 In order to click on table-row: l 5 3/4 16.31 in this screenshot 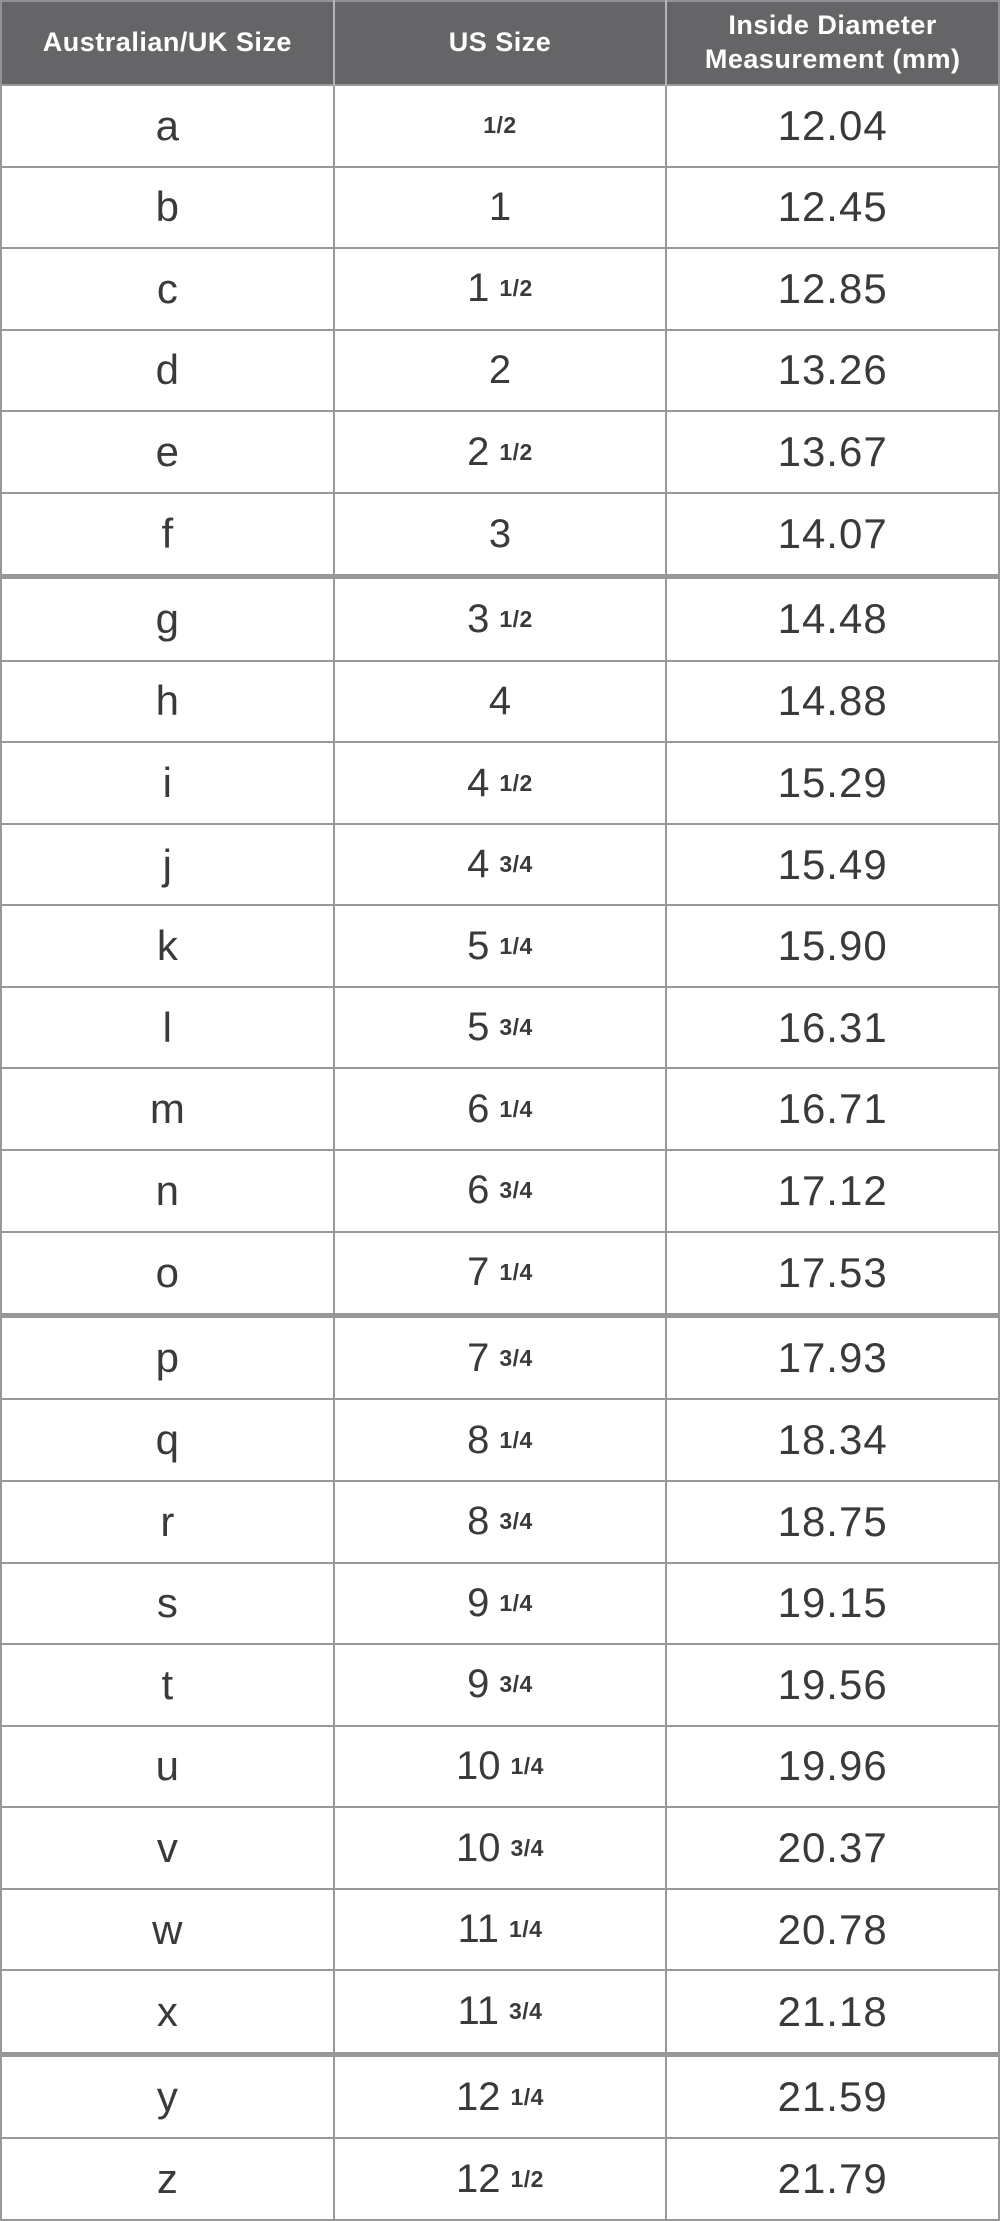, I will do `click(500, 1027)`.